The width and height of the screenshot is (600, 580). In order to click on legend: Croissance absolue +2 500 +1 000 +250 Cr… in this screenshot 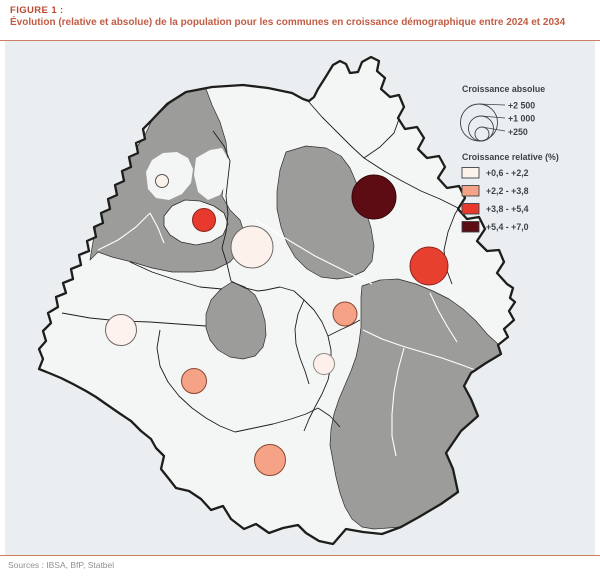, I will do `click(509, 158)`.